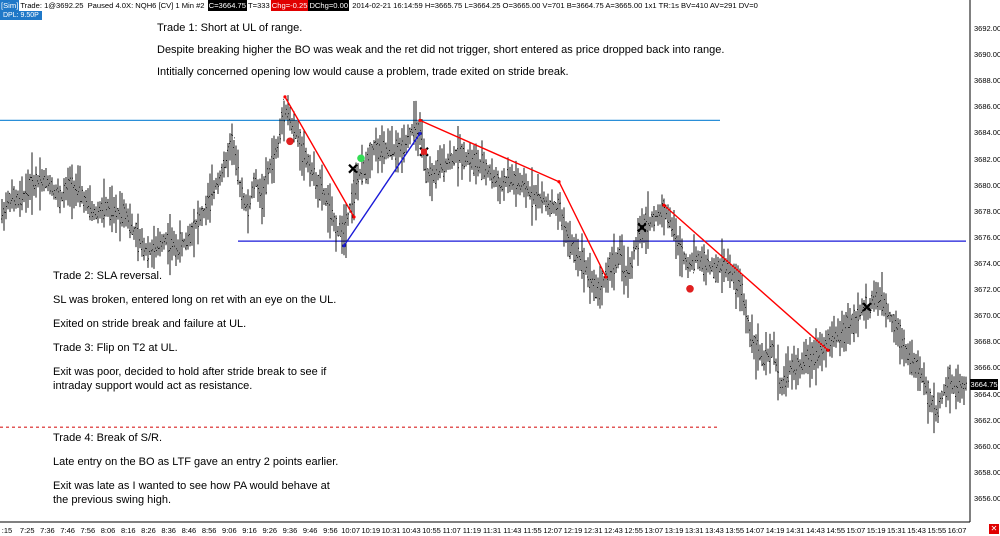  I want to click on time-tick-label: 8:16, so click(128, 530).